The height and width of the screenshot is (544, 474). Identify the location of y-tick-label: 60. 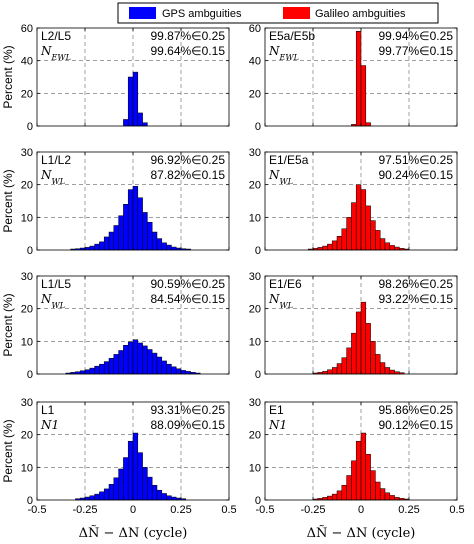
(255, 29).